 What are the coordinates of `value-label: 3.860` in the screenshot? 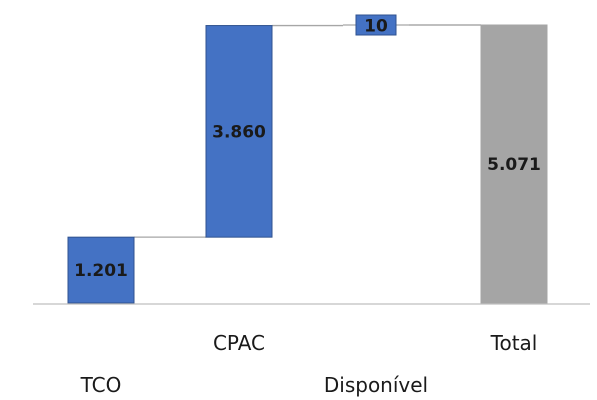 It's located at (239, 132).